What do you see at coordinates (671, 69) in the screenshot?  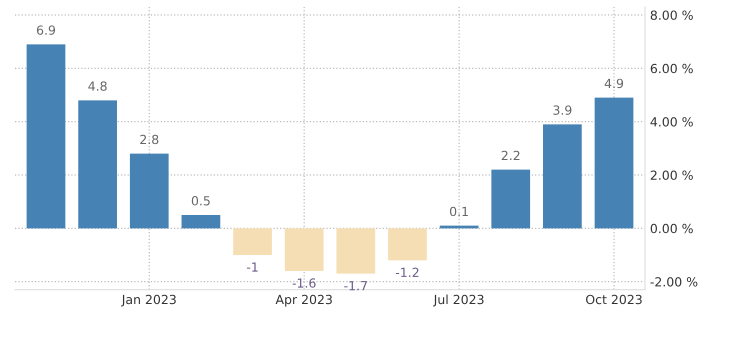 I see `y-tick-label: 6.00 %` at bounding box center [671, 69].